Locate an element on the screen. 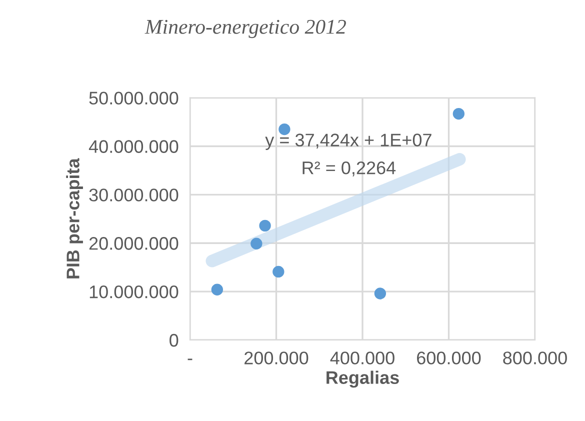 The height and width of the screenshot is (421, 585). y-tick-label: 0 is located at coordinates (174, 340).